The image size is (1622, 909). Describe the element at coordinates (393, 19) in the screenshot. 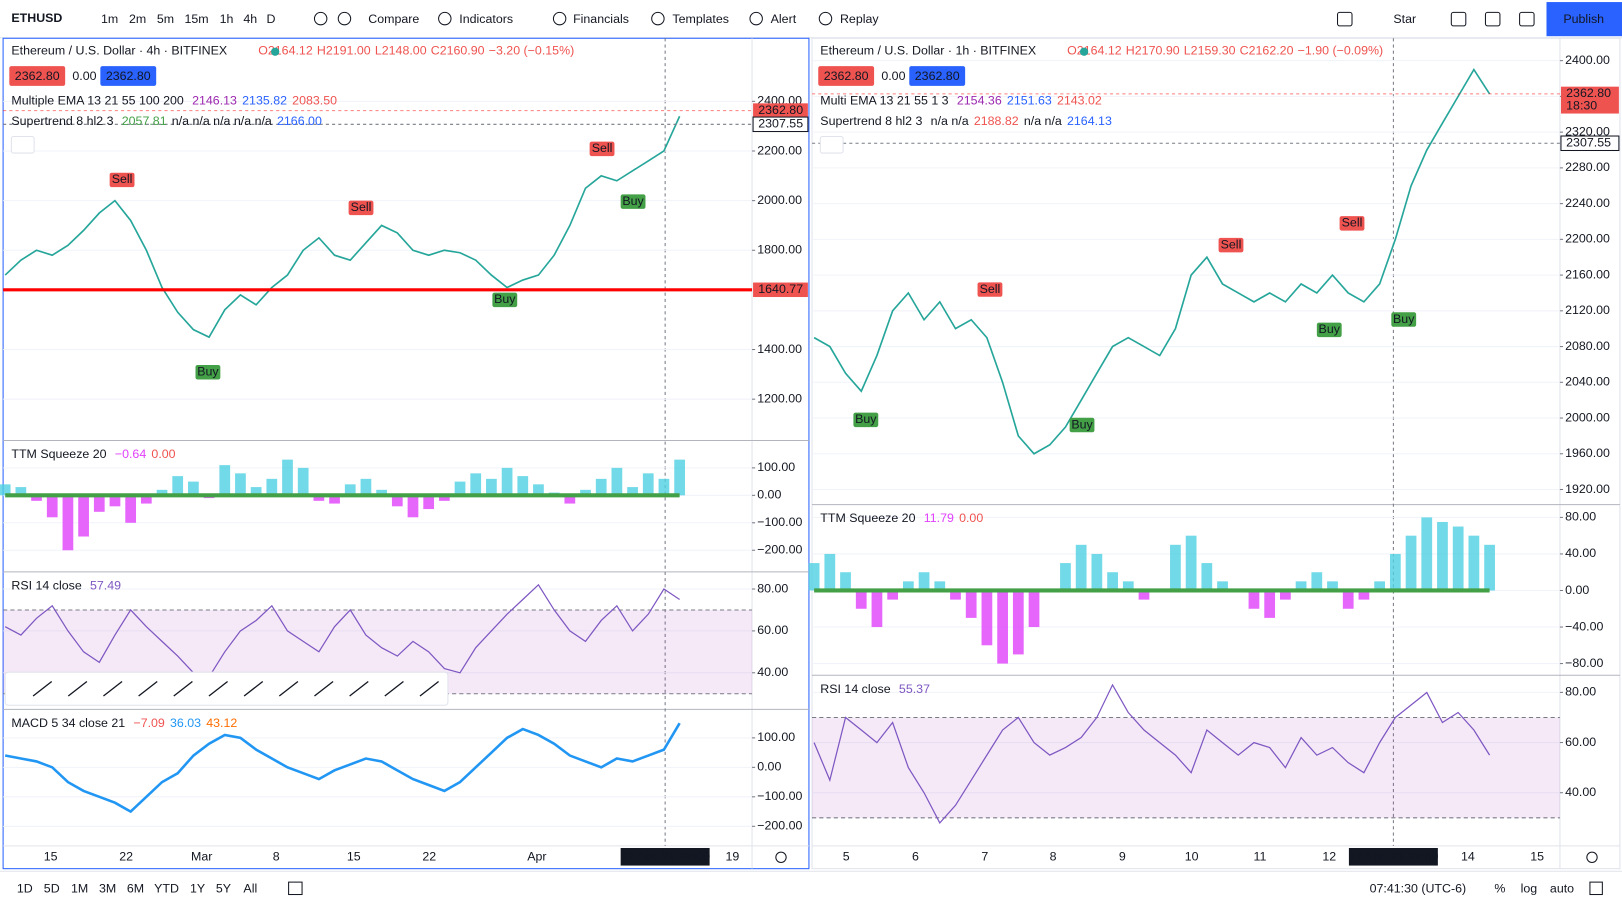

I see `toolbar-button: Compare` at that location.